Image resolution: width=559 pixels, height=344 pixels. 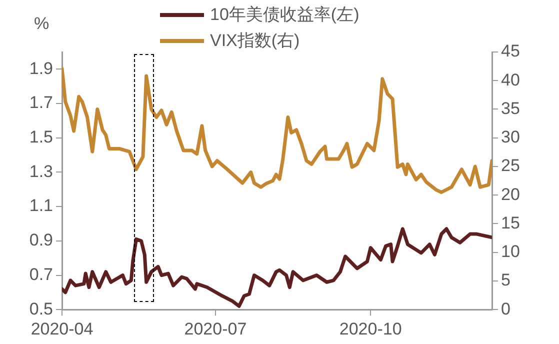 I want to click on legend-label: VIX指数(右), so click(x=255, y=41).